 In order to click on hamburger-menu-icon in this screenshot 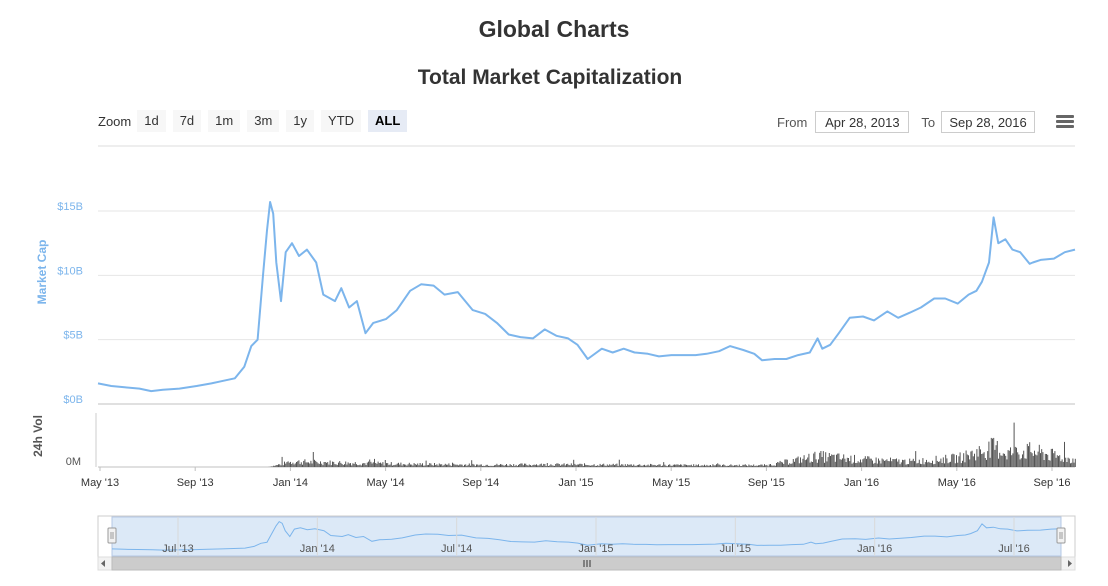, I will do `click(1065, 122)`.